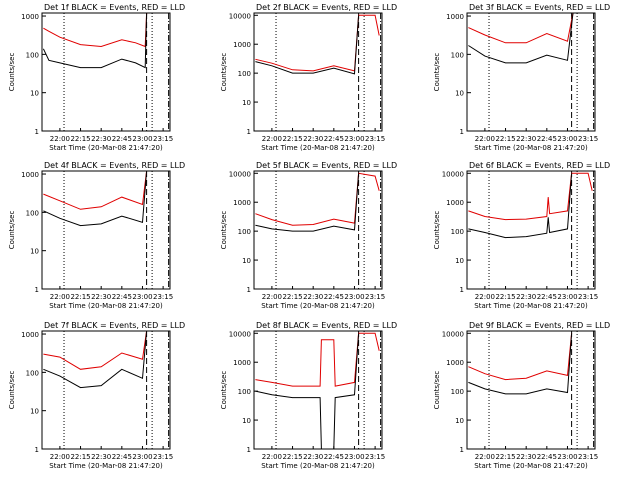 This screenshot has width=640, height=480. I want to click on panel-title: Det 4f BLACK = Events, RED = LLD, so click(114, 165).